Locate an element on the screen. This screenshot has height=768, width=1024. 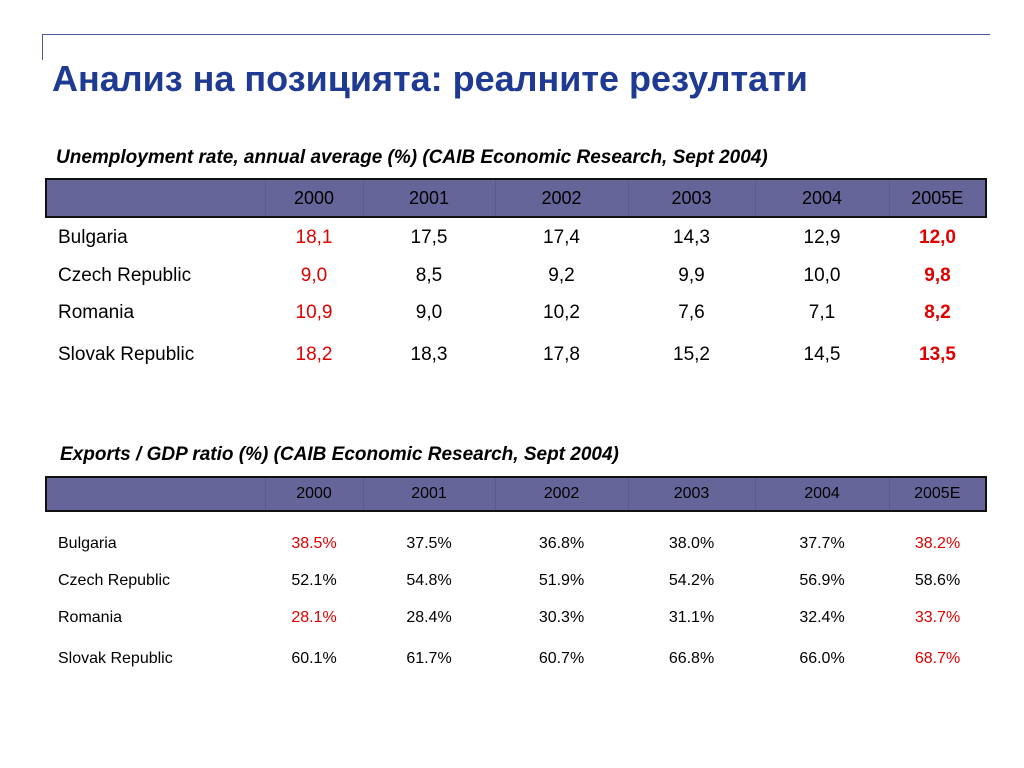
value-cell: 54.8% is located at coordinates (429, 580).